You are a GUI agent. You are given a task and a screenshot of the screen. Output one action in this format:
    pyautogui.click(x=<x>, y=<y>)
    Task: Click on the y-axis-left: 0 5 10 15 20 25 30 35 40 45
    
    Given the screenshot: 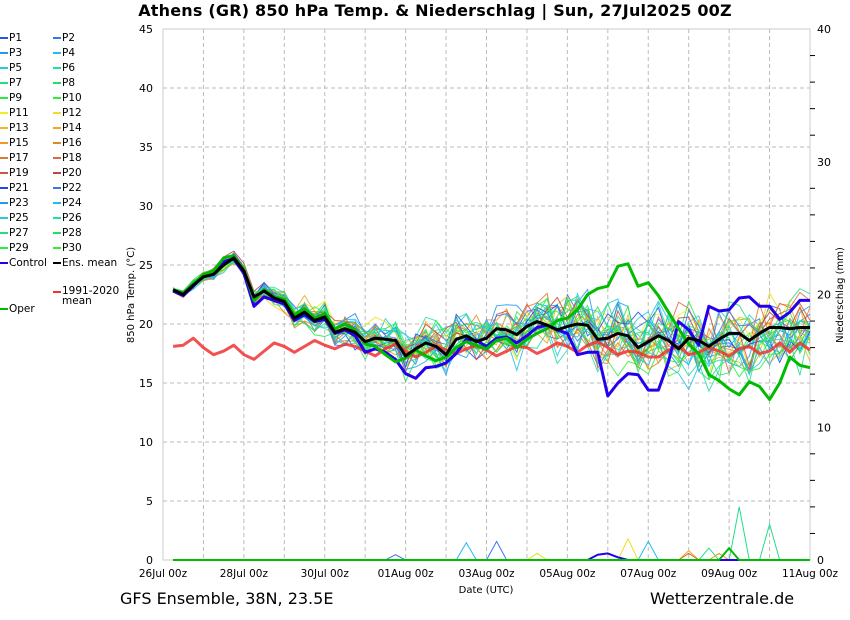 What is the action you would take?
    pyautogui.click(x=146, y=295)
    